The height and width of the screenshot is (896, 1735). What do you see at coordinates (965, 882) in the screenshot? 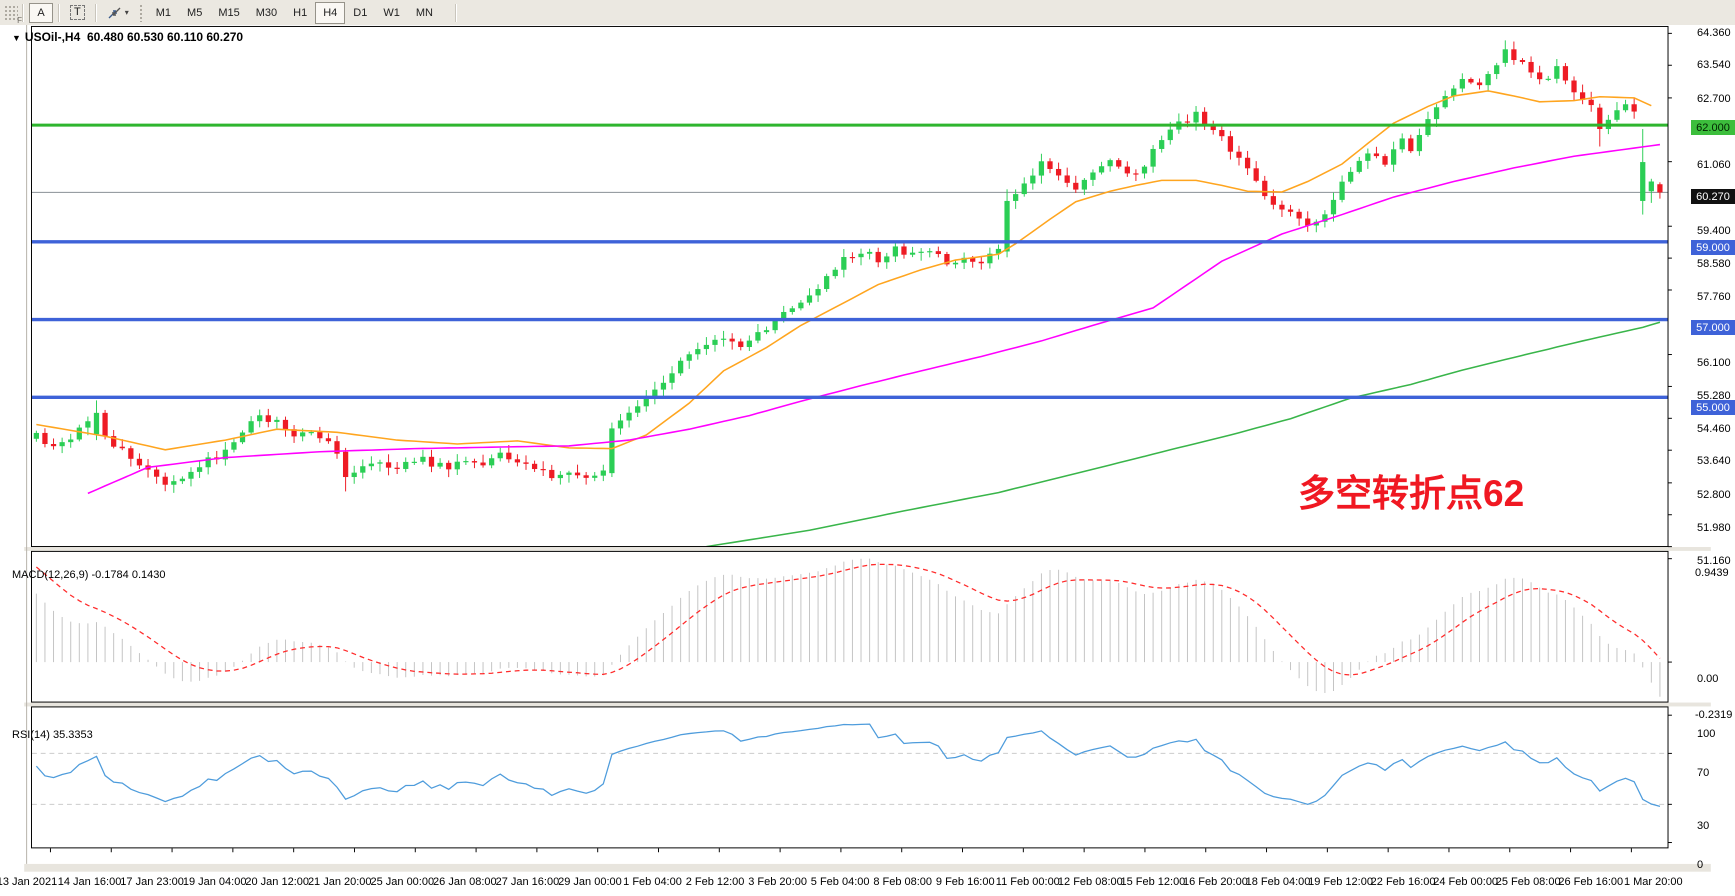
I see `time-tick-label: 9 Feb 16:00` at bounding box center [965, 882].